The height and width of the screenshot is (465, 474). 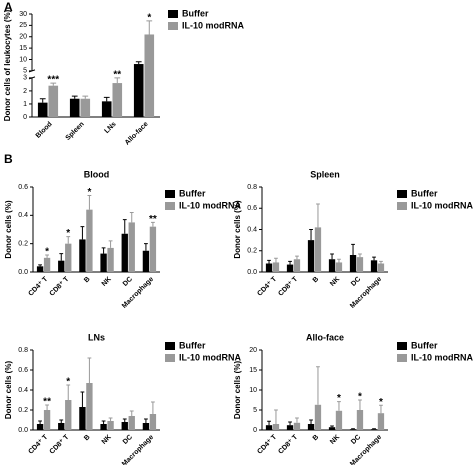 I want to click on y-tick-label: 0.6, so click(x=23, y=187).